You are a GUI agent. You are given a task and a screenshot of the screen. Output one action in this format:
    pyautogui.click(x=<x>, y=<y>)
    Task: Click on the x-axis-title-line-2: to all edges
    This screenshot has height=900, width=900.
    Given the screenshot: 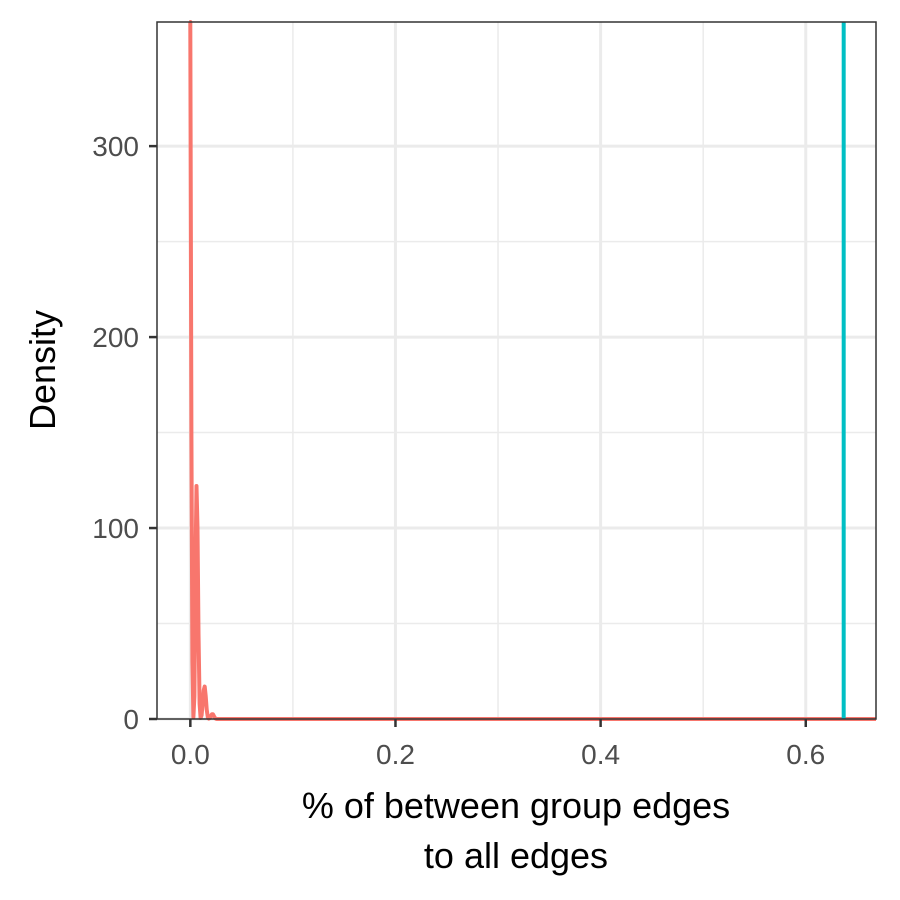 What is the action you would take?
    pyautogui.click(x=516, y=855)
    